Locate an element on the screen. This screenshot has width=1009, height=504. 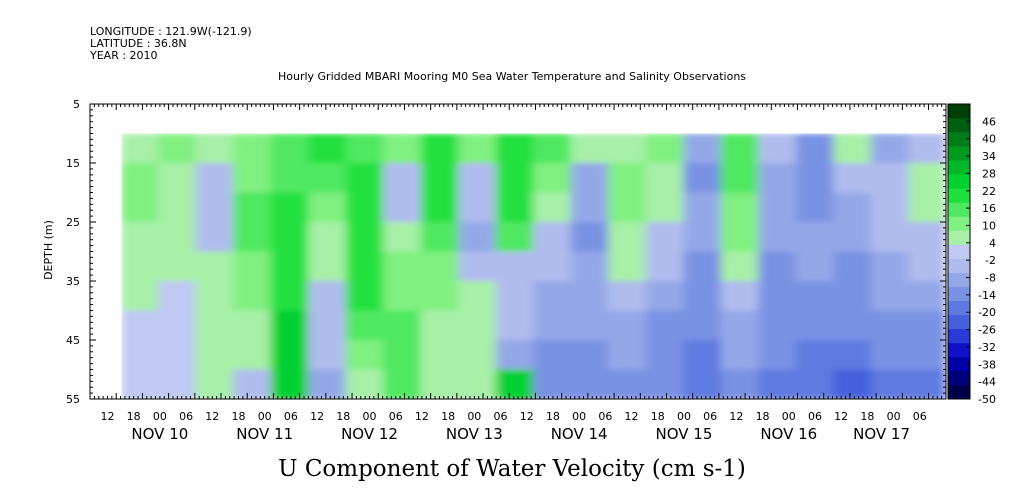
colorbar-label: 40 is located at coordinates (989, 139).